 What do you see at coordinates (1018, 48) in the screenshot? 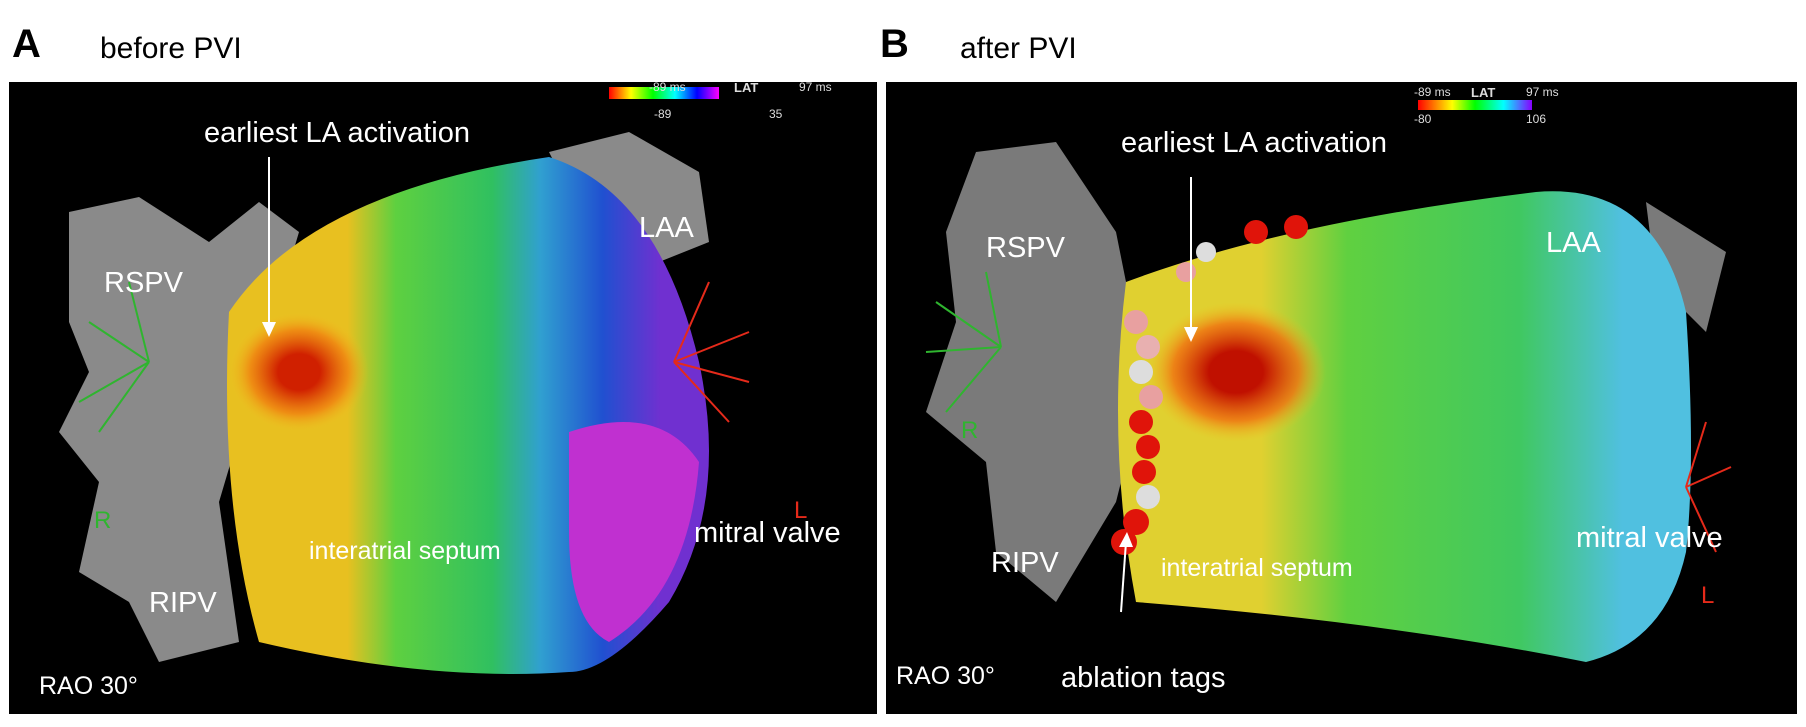
I see `panel-b-title: after PVI` at bounding box center [1018, 48].